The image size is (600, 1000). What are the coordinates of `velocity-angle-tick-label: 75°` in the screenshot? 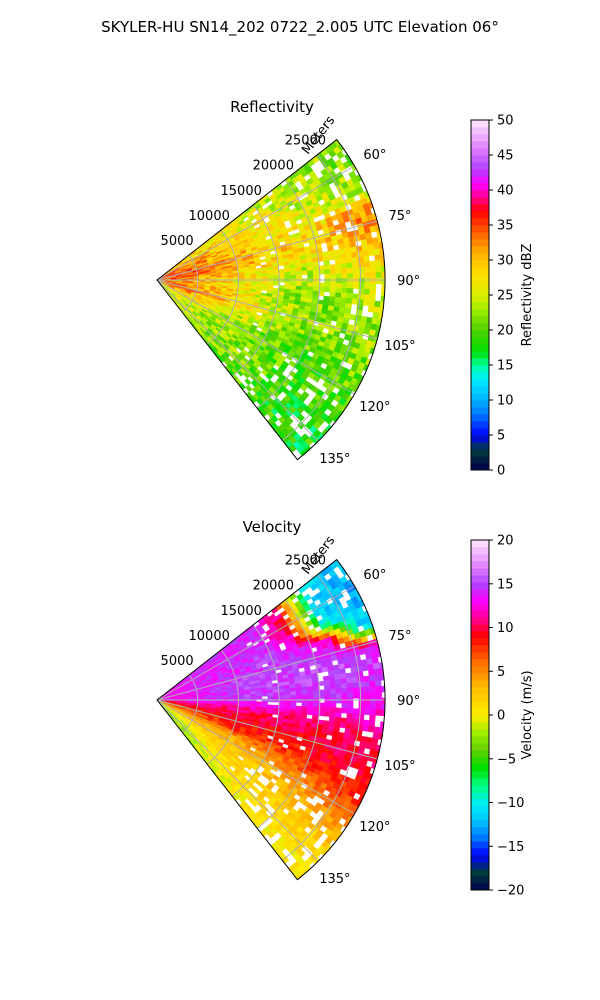 It's located at (399, 636).